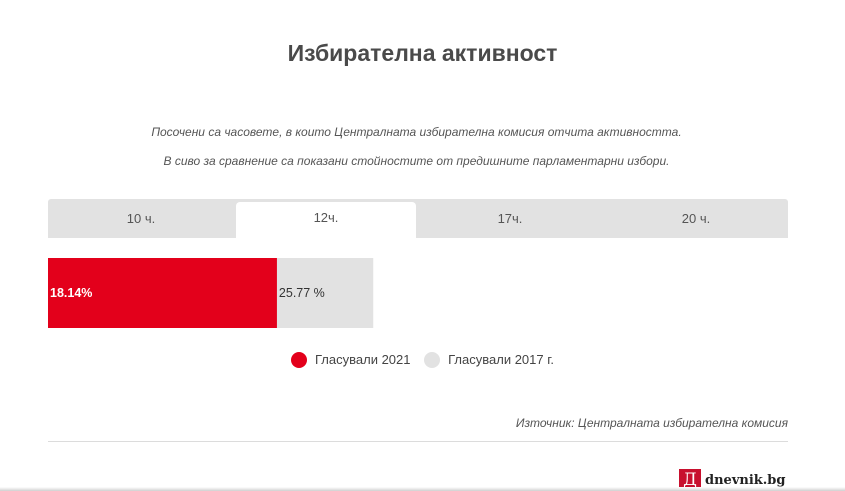  I want to click on legend-item-2017: Гласували 2017 г., so click(489, 360).